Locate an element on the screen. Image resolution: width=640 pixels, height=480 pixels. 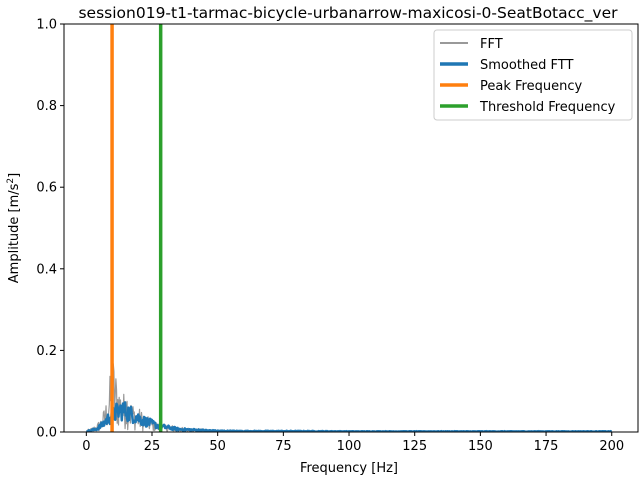
legend-box is located at coordinates (533, 75).